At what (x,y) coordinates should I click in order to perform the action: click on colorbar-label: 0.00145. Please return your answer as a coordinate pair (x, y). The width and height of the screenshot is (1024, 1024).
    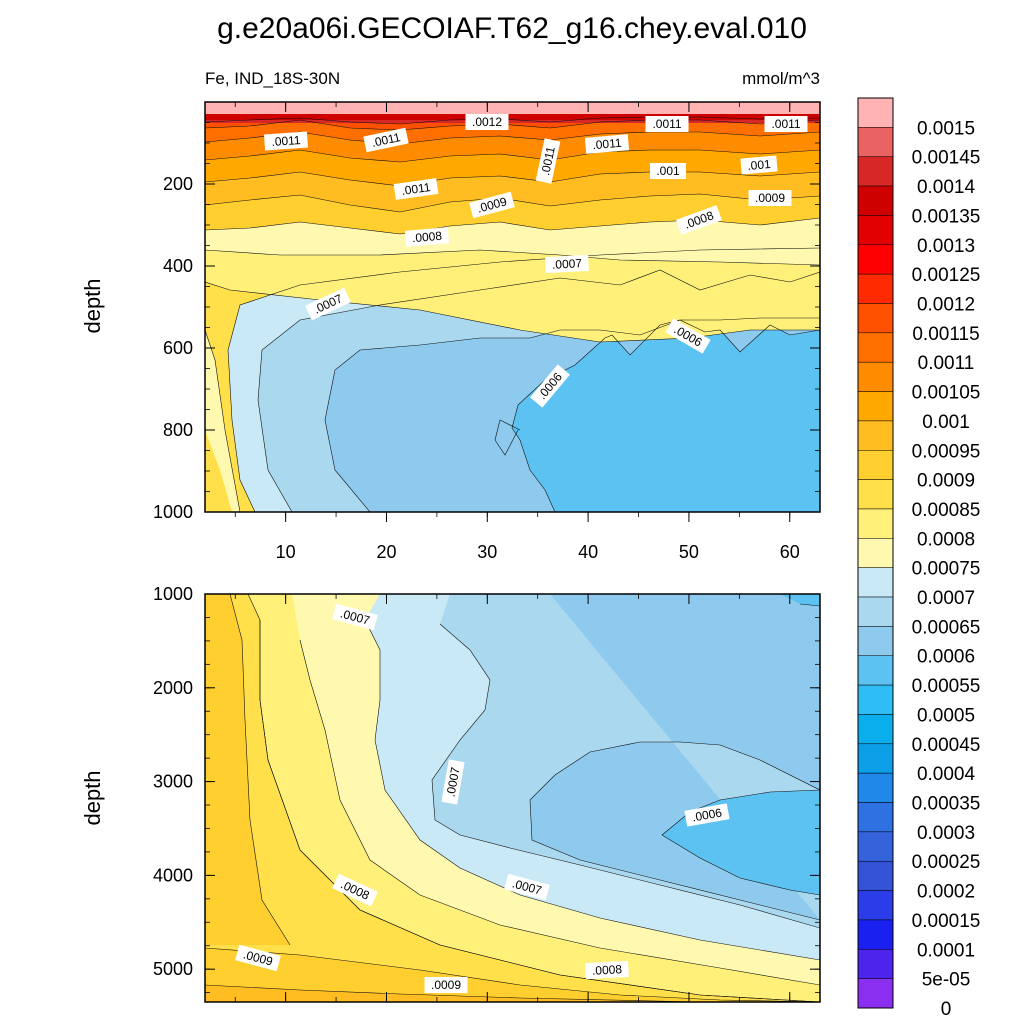
    Looking at the image, I should click on (946, 158).